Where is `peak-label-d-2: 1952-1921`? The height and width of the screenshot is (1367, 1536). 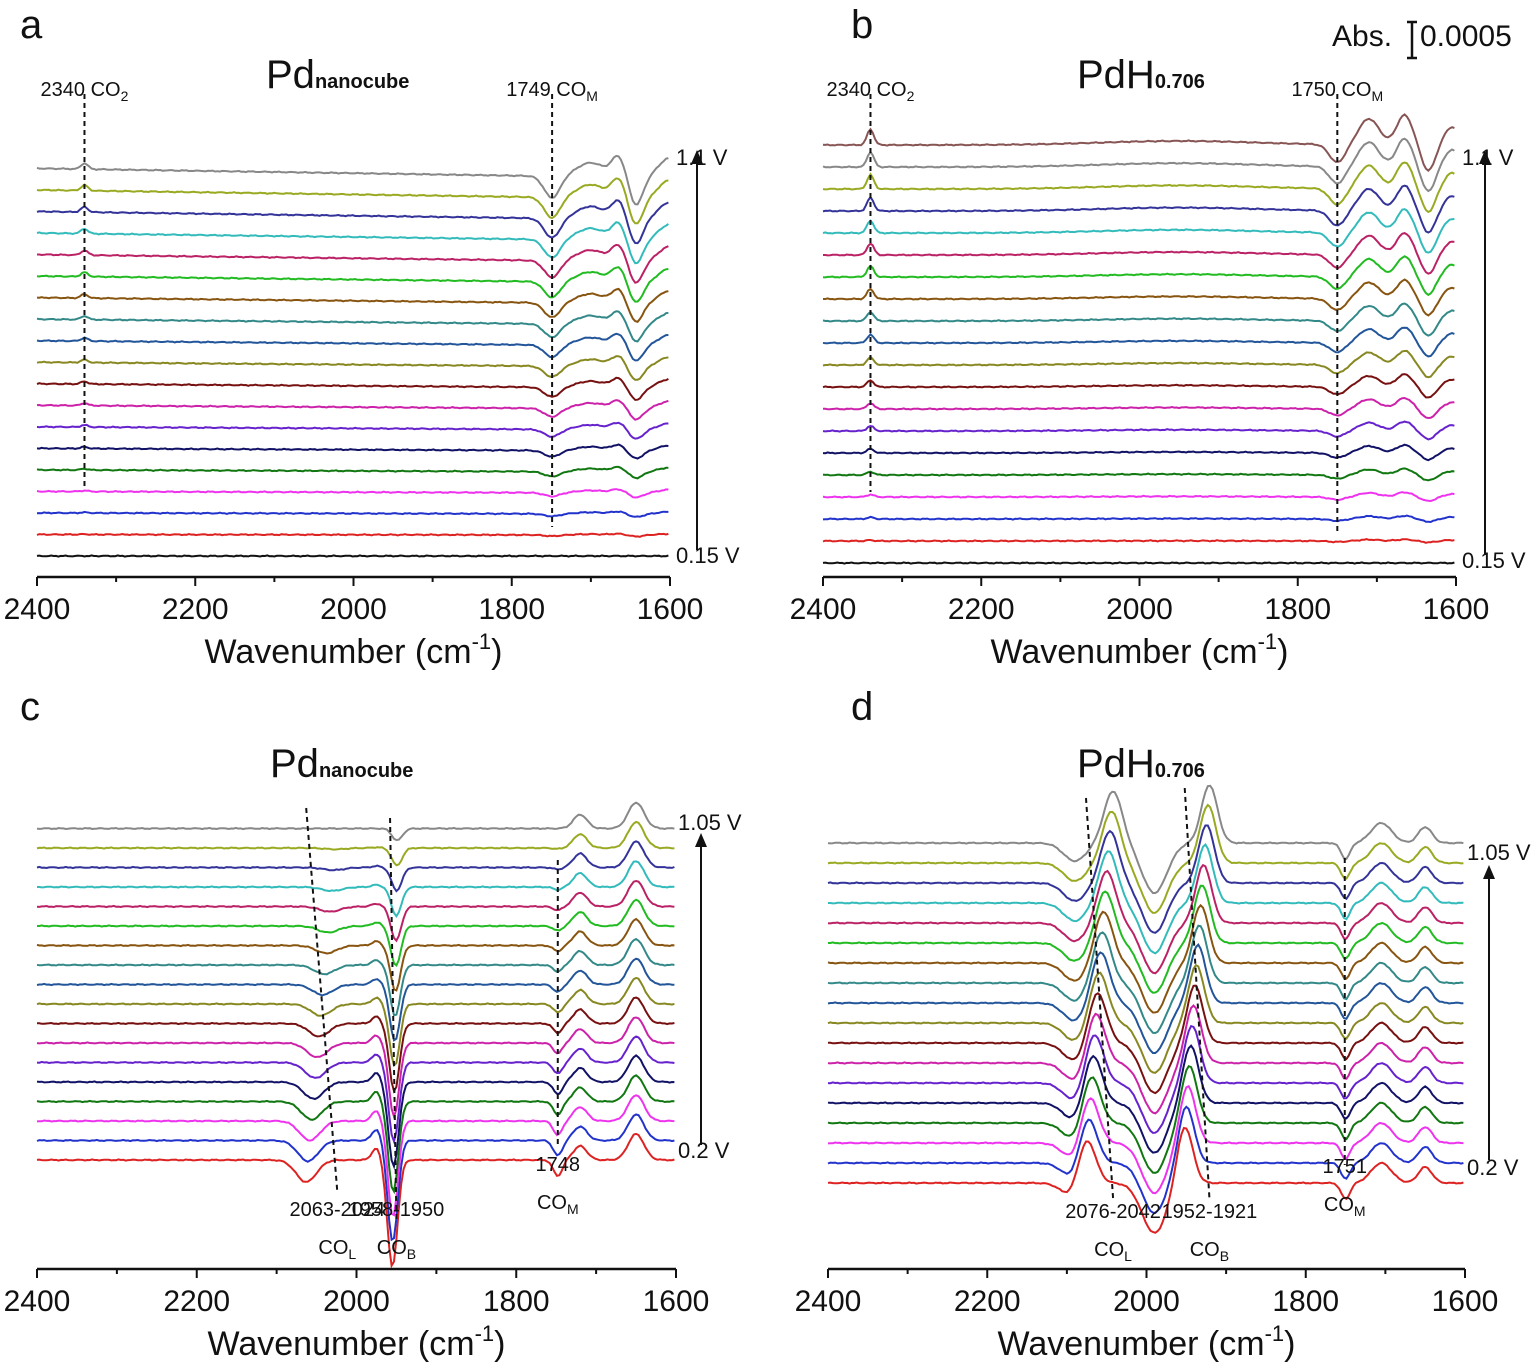
peak-label-d-2: 1952-1921 is located at coordinates (1210, 1212).